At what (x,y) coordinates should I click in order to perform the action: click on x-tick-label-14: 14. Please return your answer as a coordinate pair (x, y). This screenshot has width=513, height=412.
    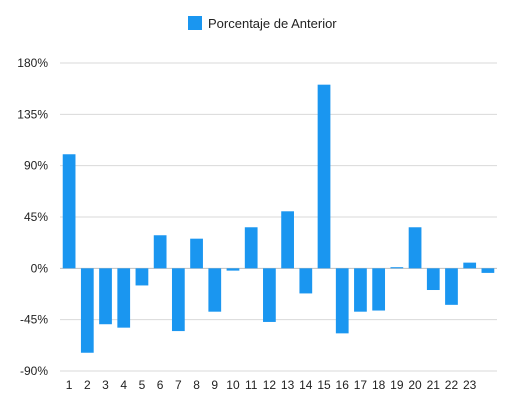
    Looking at the image, I should click on (306, 385).